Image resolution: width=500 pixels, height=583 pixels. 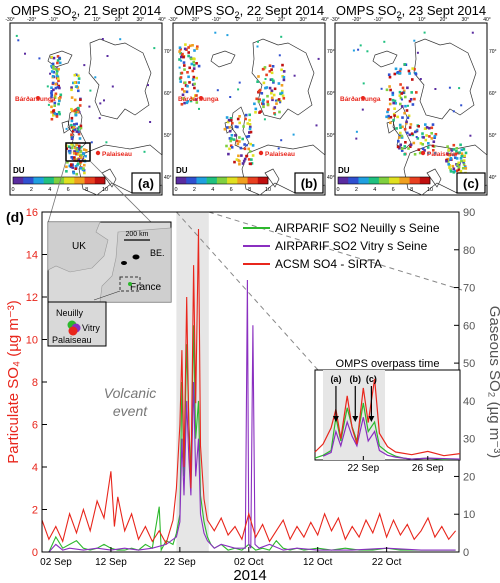 What do you see at coordinates (146, 183) in the screenshot?
I see `panel-letter-box` at bounding box center [146, 183].